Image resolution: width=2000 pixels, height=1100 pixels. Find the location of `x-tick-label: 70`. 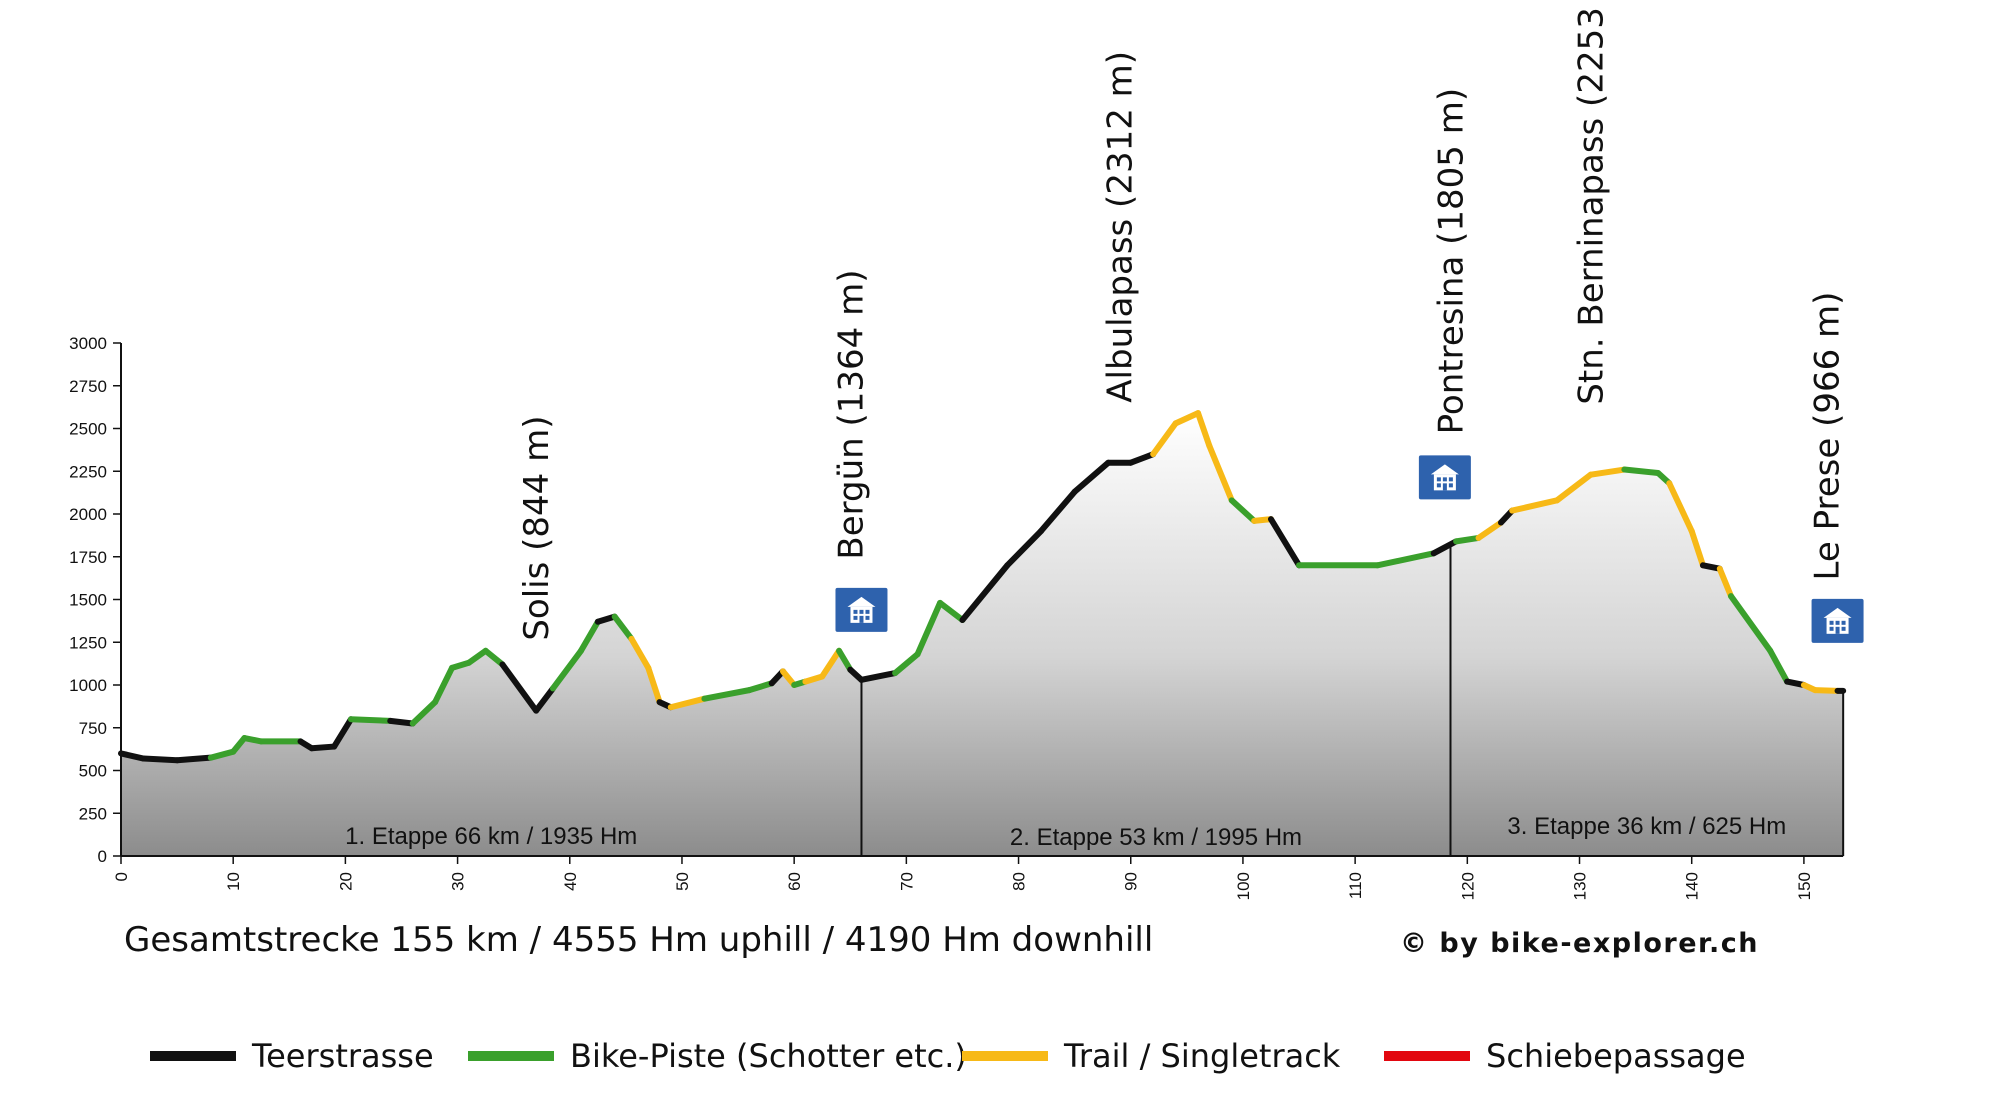

x-tick-label: 70 is located at coordinates (906, 881).